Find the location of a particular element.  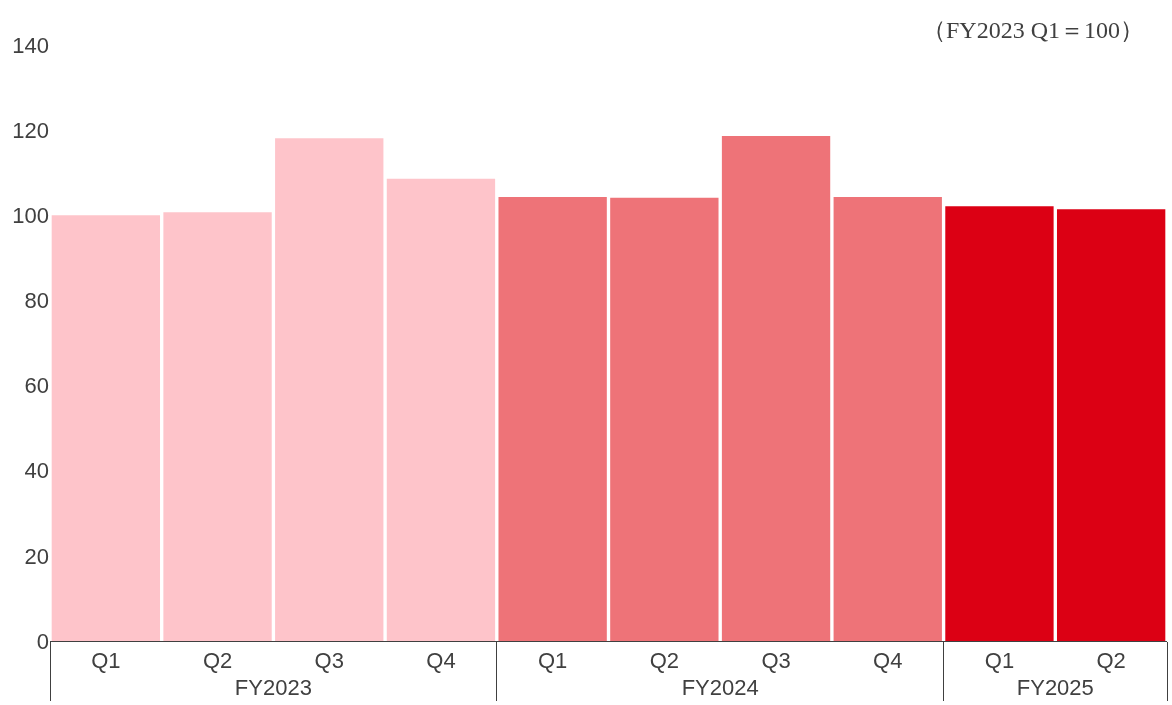

series-label: FY2023 is located at coordinates (273, 688).